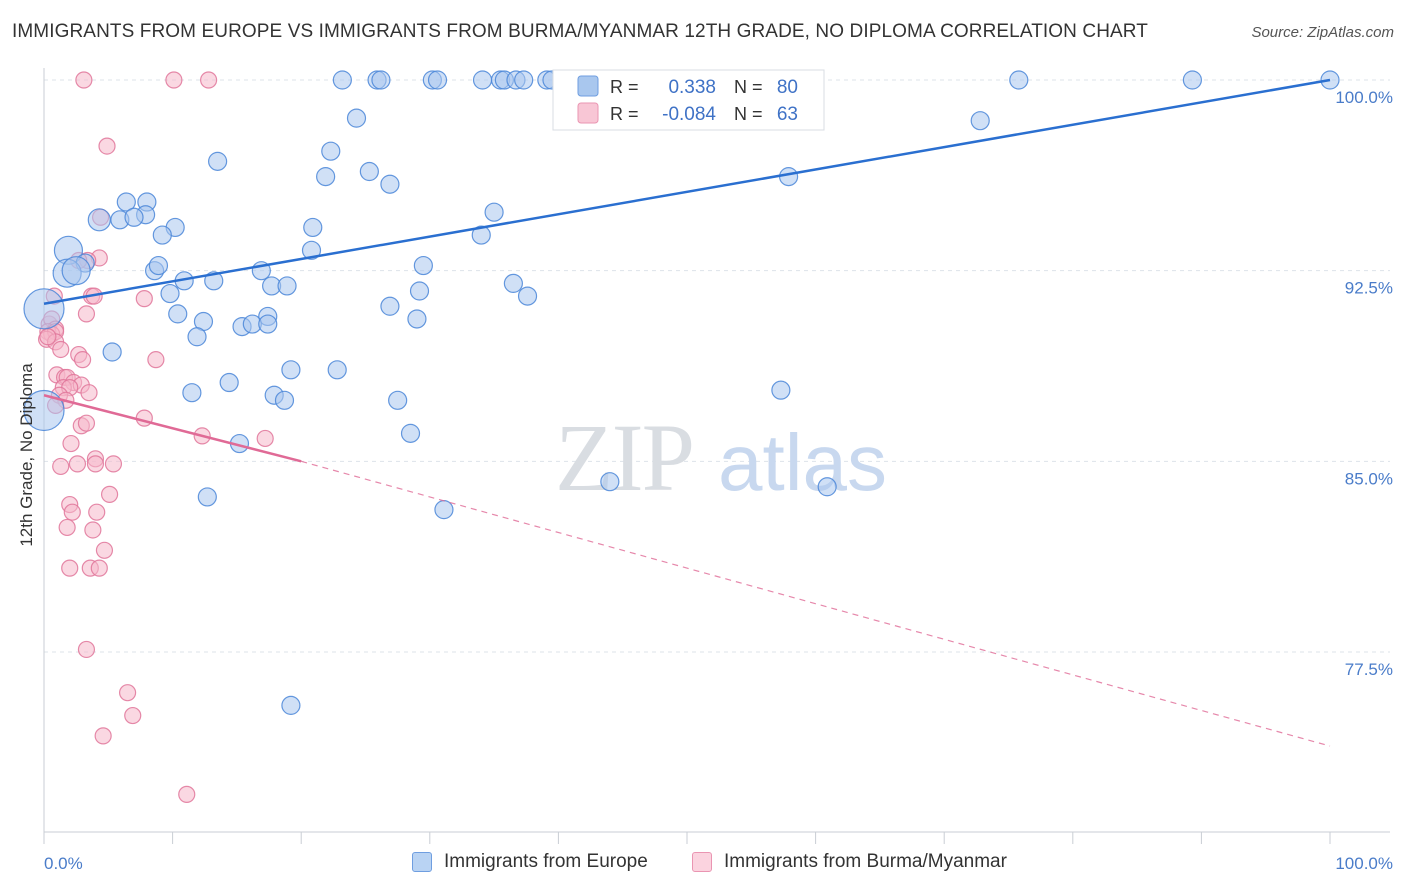 The image size is (1406, 892). Describe the element at coordinates (1322, 32) in the screenshot. I see `source-label: Source: ZipAtlas.com` at that location.